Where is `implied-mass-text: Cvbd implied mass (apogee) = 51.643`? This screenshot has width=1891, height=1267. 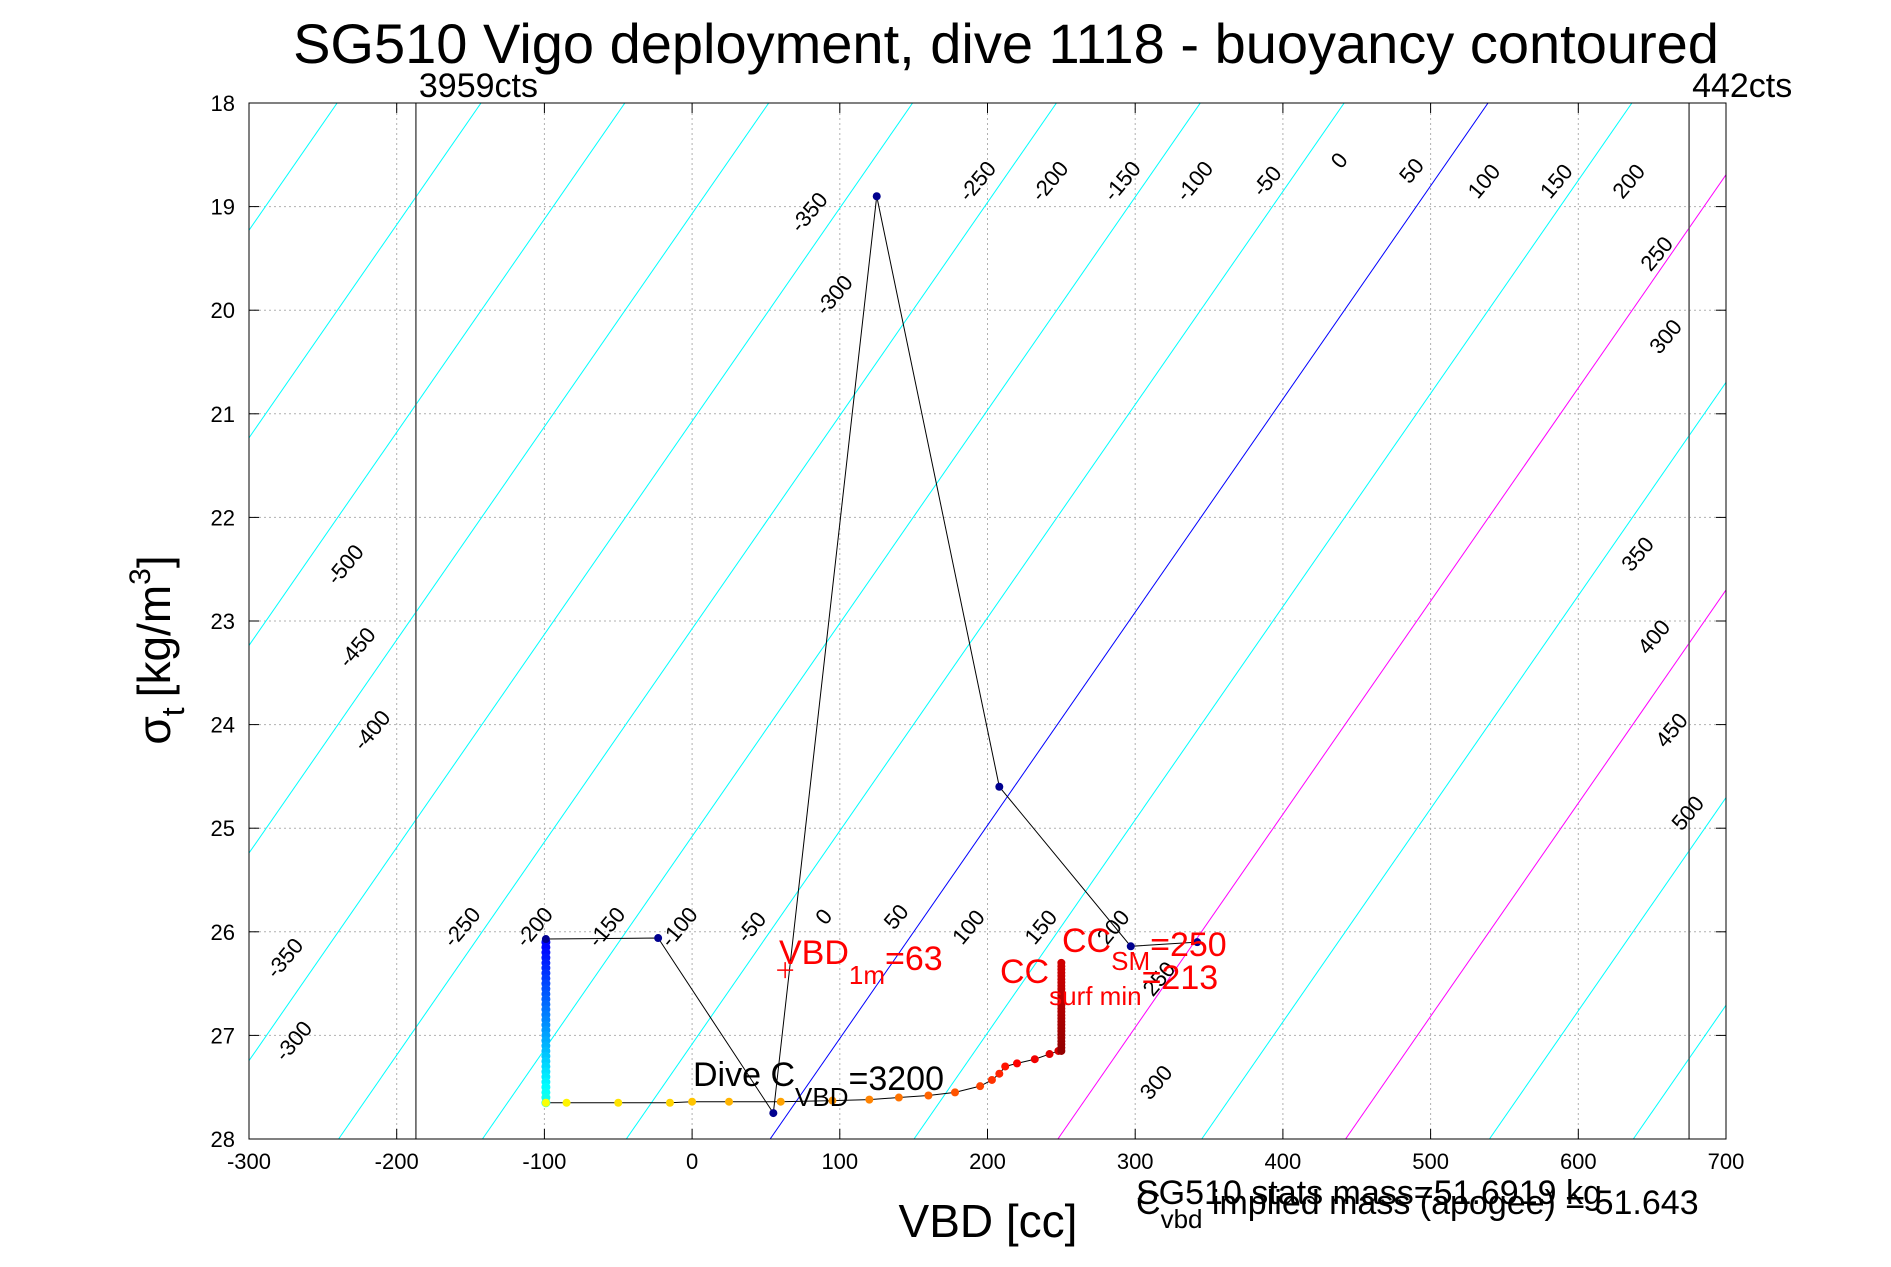 implied-mass-text: Cvbd implied mass (apogee) = 51.643 is located at coordinates (1417, 1209).